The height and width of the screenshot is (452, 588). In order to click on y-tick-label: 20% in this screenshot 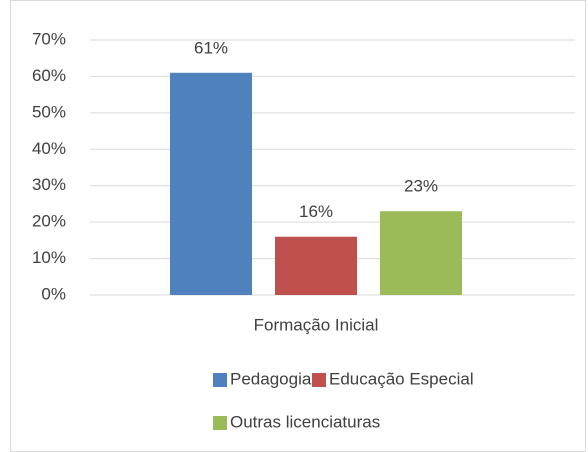, I will do `click(49, 221)`.